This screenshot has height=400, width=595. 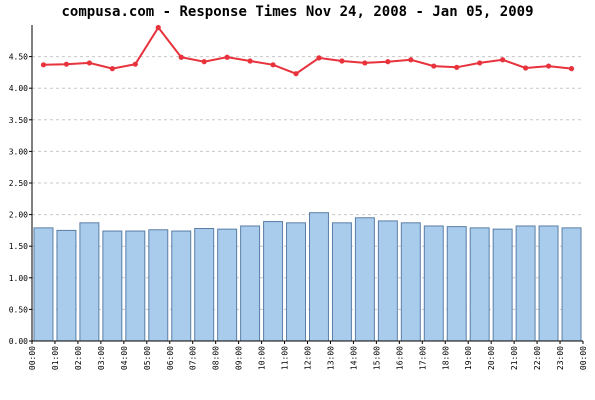 I want to click on x-tick-label: 06:00, so click(x=170, y=358).